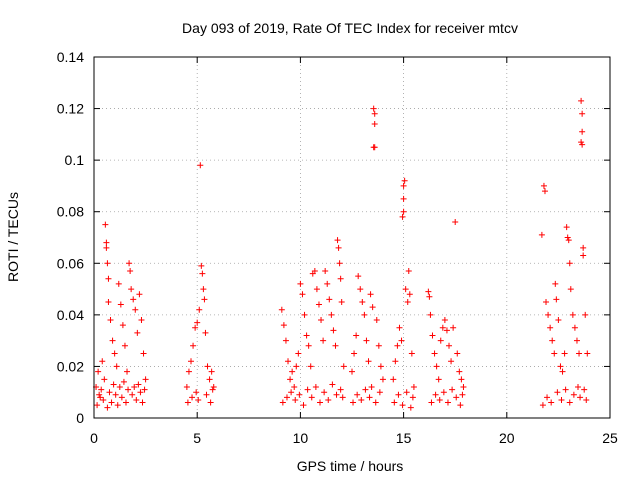 This screenshot has height=480, width=640. Describe the element at coordinates (13, 237) in the screenshot. I see `y-axis-label: ROTI / TECUs` at that location.